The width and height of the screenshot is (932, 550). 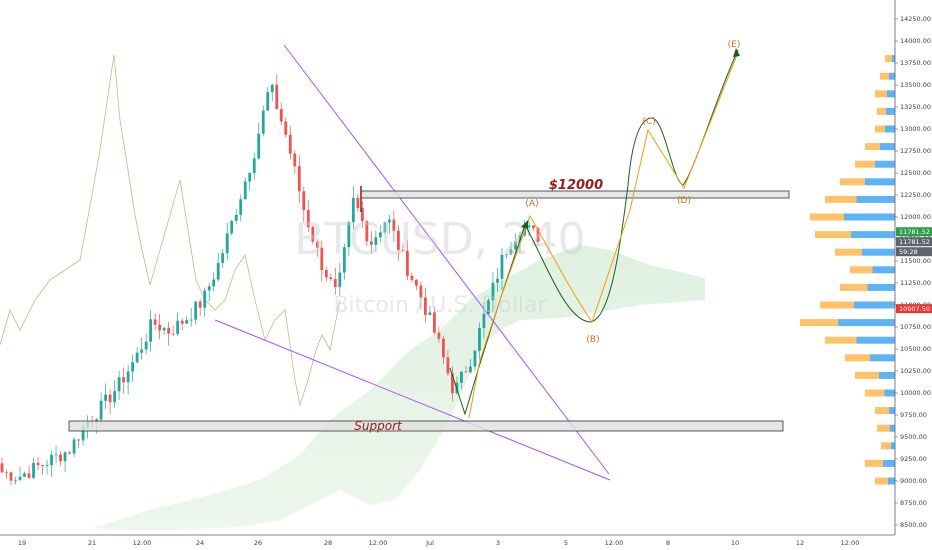 What do you see at coordinates (913, 503) in the screenshot?
I see `y-tick-label: 8750.00` at bounding box center [913, 503].